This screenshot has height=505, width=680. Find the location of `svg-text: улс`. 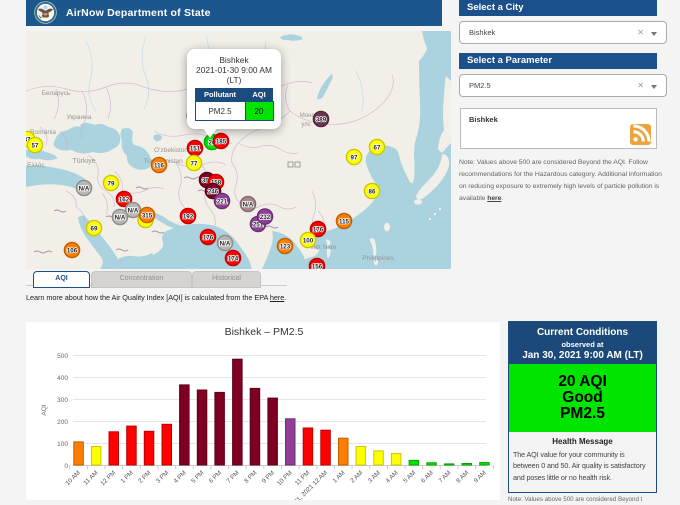

svg-text: улс is located at coordinates (305, 125).